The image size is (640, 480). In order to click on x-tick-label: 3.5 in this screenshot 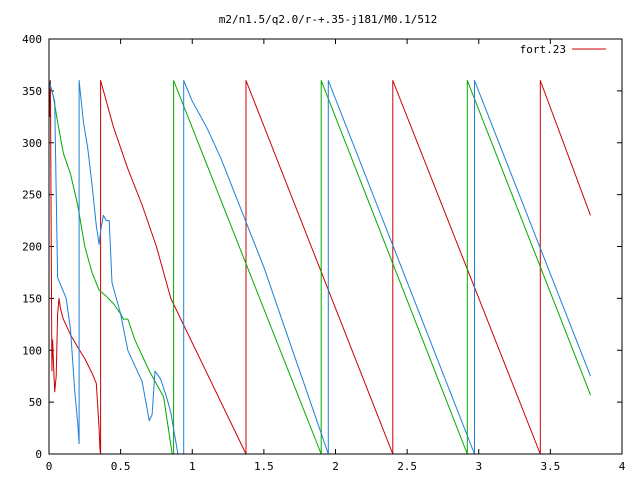, I will do `click(550, 466)`.